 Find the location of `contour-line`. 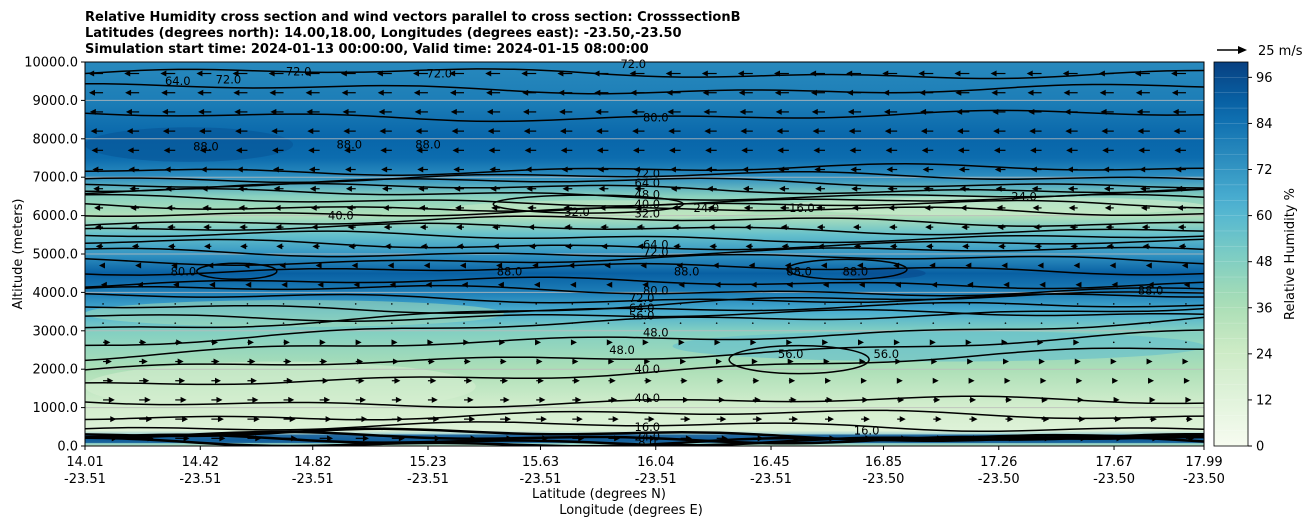

contour-line is located at coordinates (644, 307).